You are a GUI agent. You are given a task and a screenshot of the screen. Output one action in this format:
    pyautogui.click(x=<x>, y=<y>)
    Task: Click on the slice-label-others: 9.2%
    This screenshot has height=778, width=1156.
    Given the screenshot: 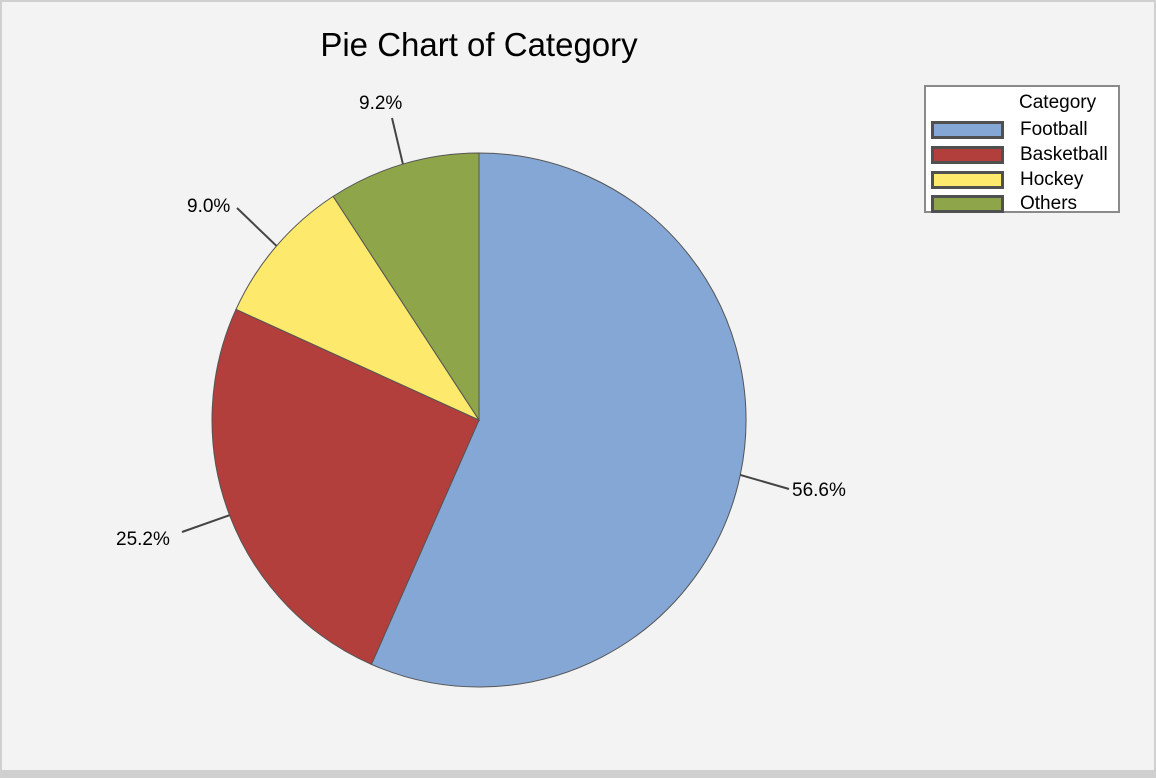 What is the action you would take?
    pyautogui.click(x=381, y=103)
    